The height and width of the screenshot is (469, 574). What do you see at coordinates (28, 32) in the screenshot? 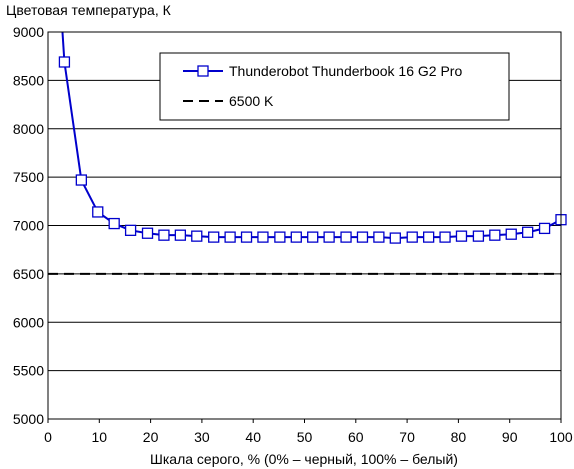
I see `y-tick-label: 9000` at bounding box center [28, 32].